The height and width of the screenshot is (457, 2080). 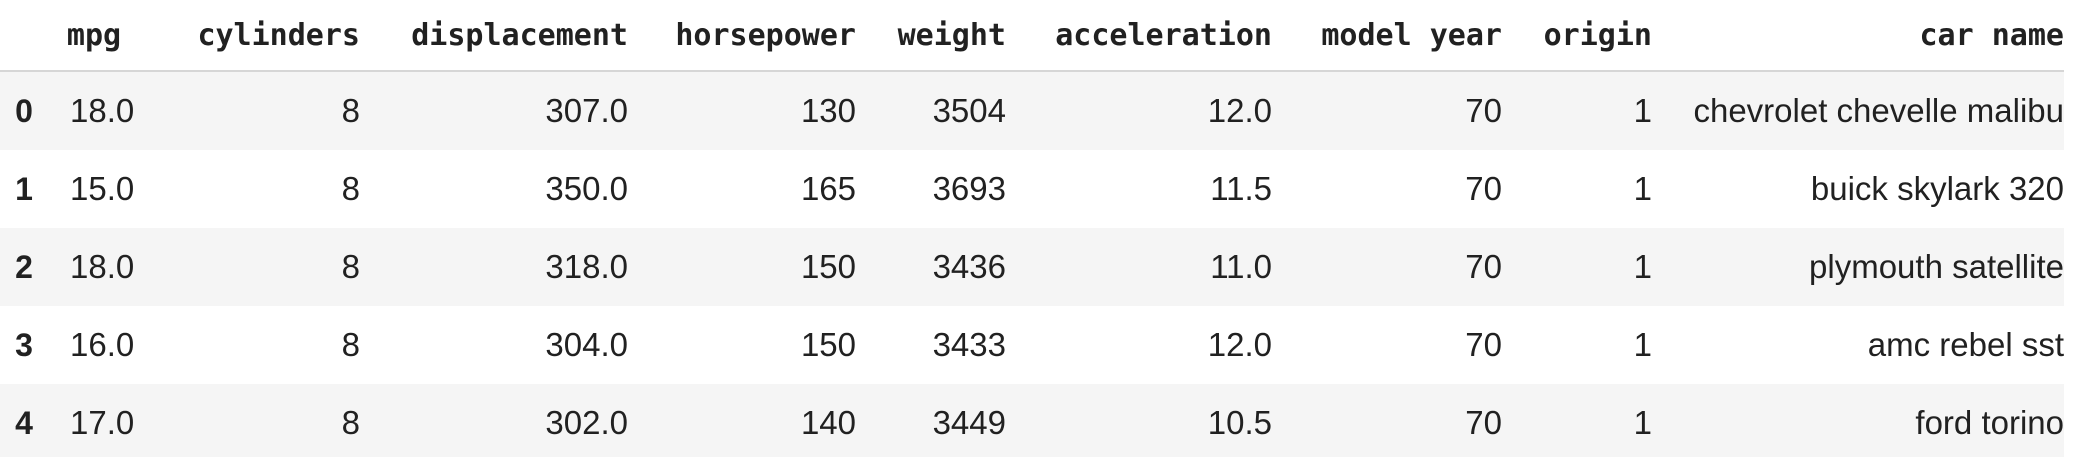 I want to click on cell-displacement: 307.0, so click(x=494, y=110).